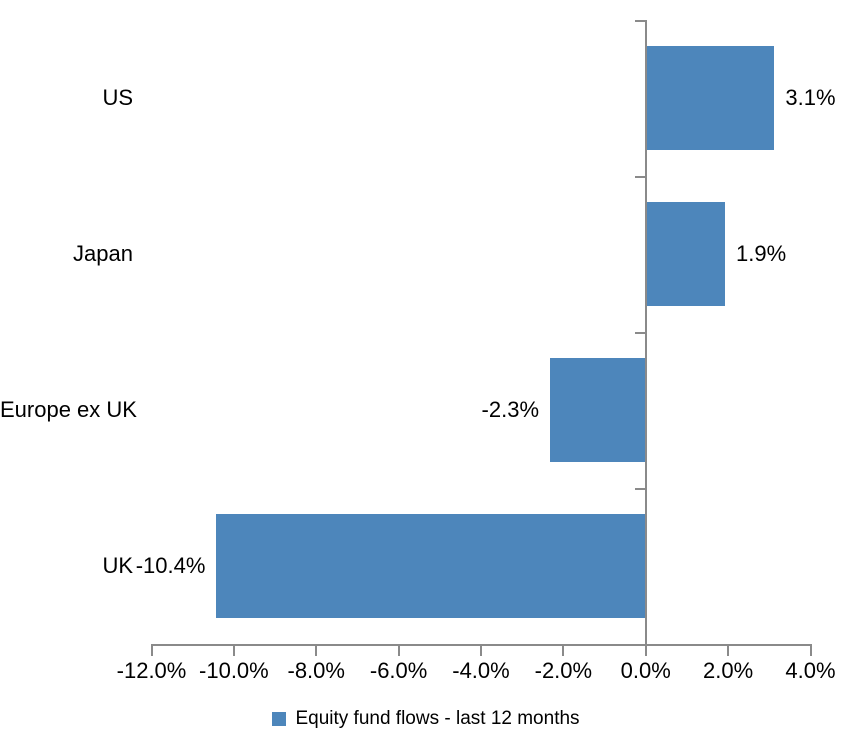  What do you see at coordinates (481, 670) in the screenshot?
I see `x-axis-tick-label: -4.0%` at bounding box center [481, 670].